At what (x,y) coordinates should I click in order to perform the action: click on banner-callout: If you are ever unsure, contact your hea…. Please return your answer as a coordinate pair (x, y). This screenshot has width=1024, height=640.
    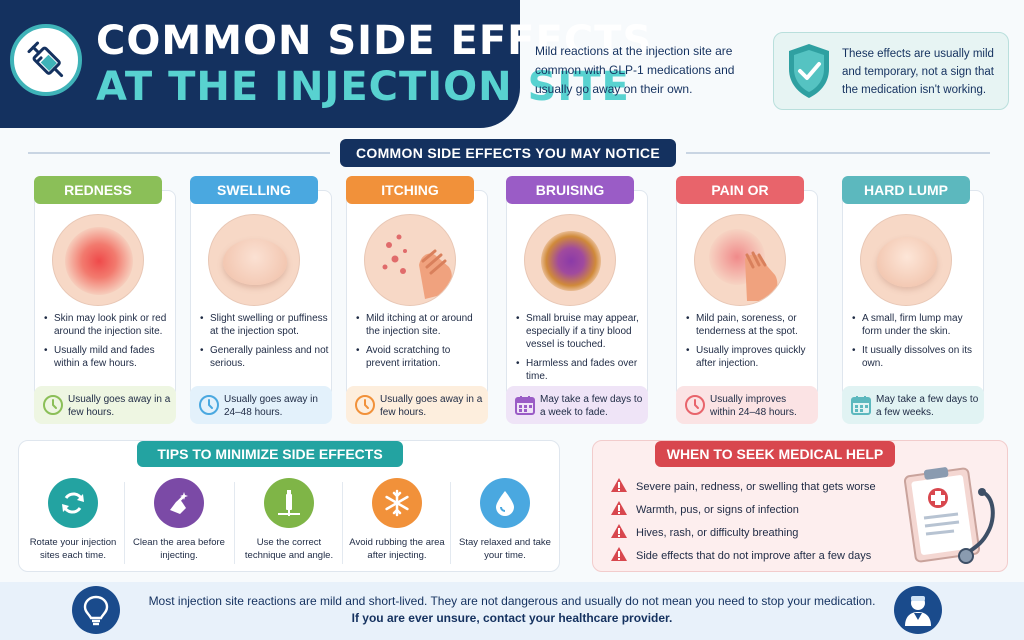
    Looking at the image, I should click on (512, 618).